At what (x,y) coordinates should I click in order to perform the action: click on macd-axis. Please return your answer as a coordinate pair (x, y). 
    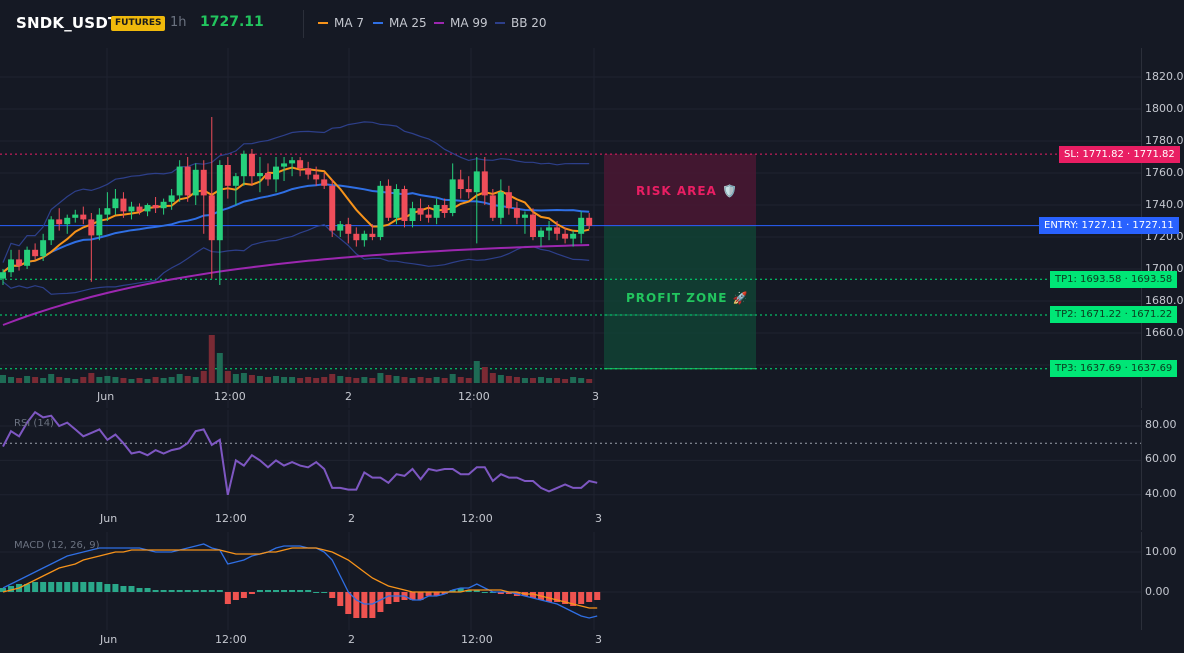
    Looking at the image, I should click on (1162, 581).